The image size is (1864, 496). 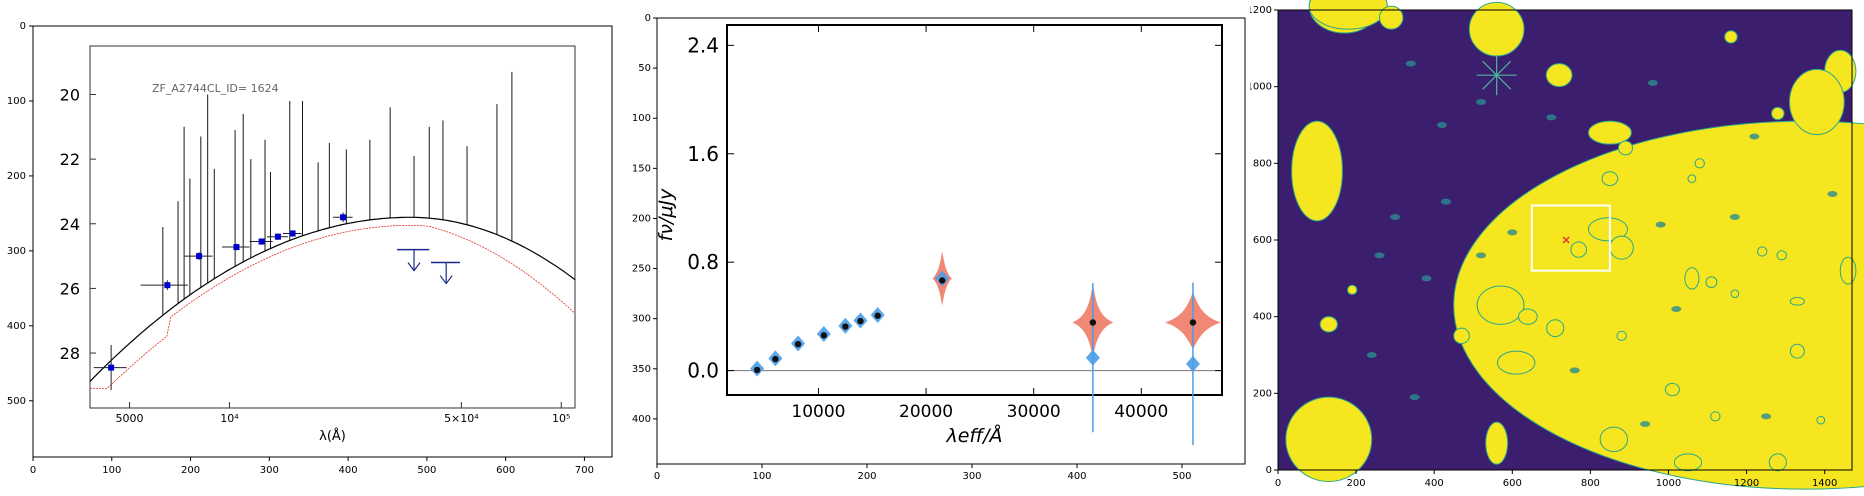 I want to click on inner-y-tick-label: 0.8, so click(x=703, y=262).